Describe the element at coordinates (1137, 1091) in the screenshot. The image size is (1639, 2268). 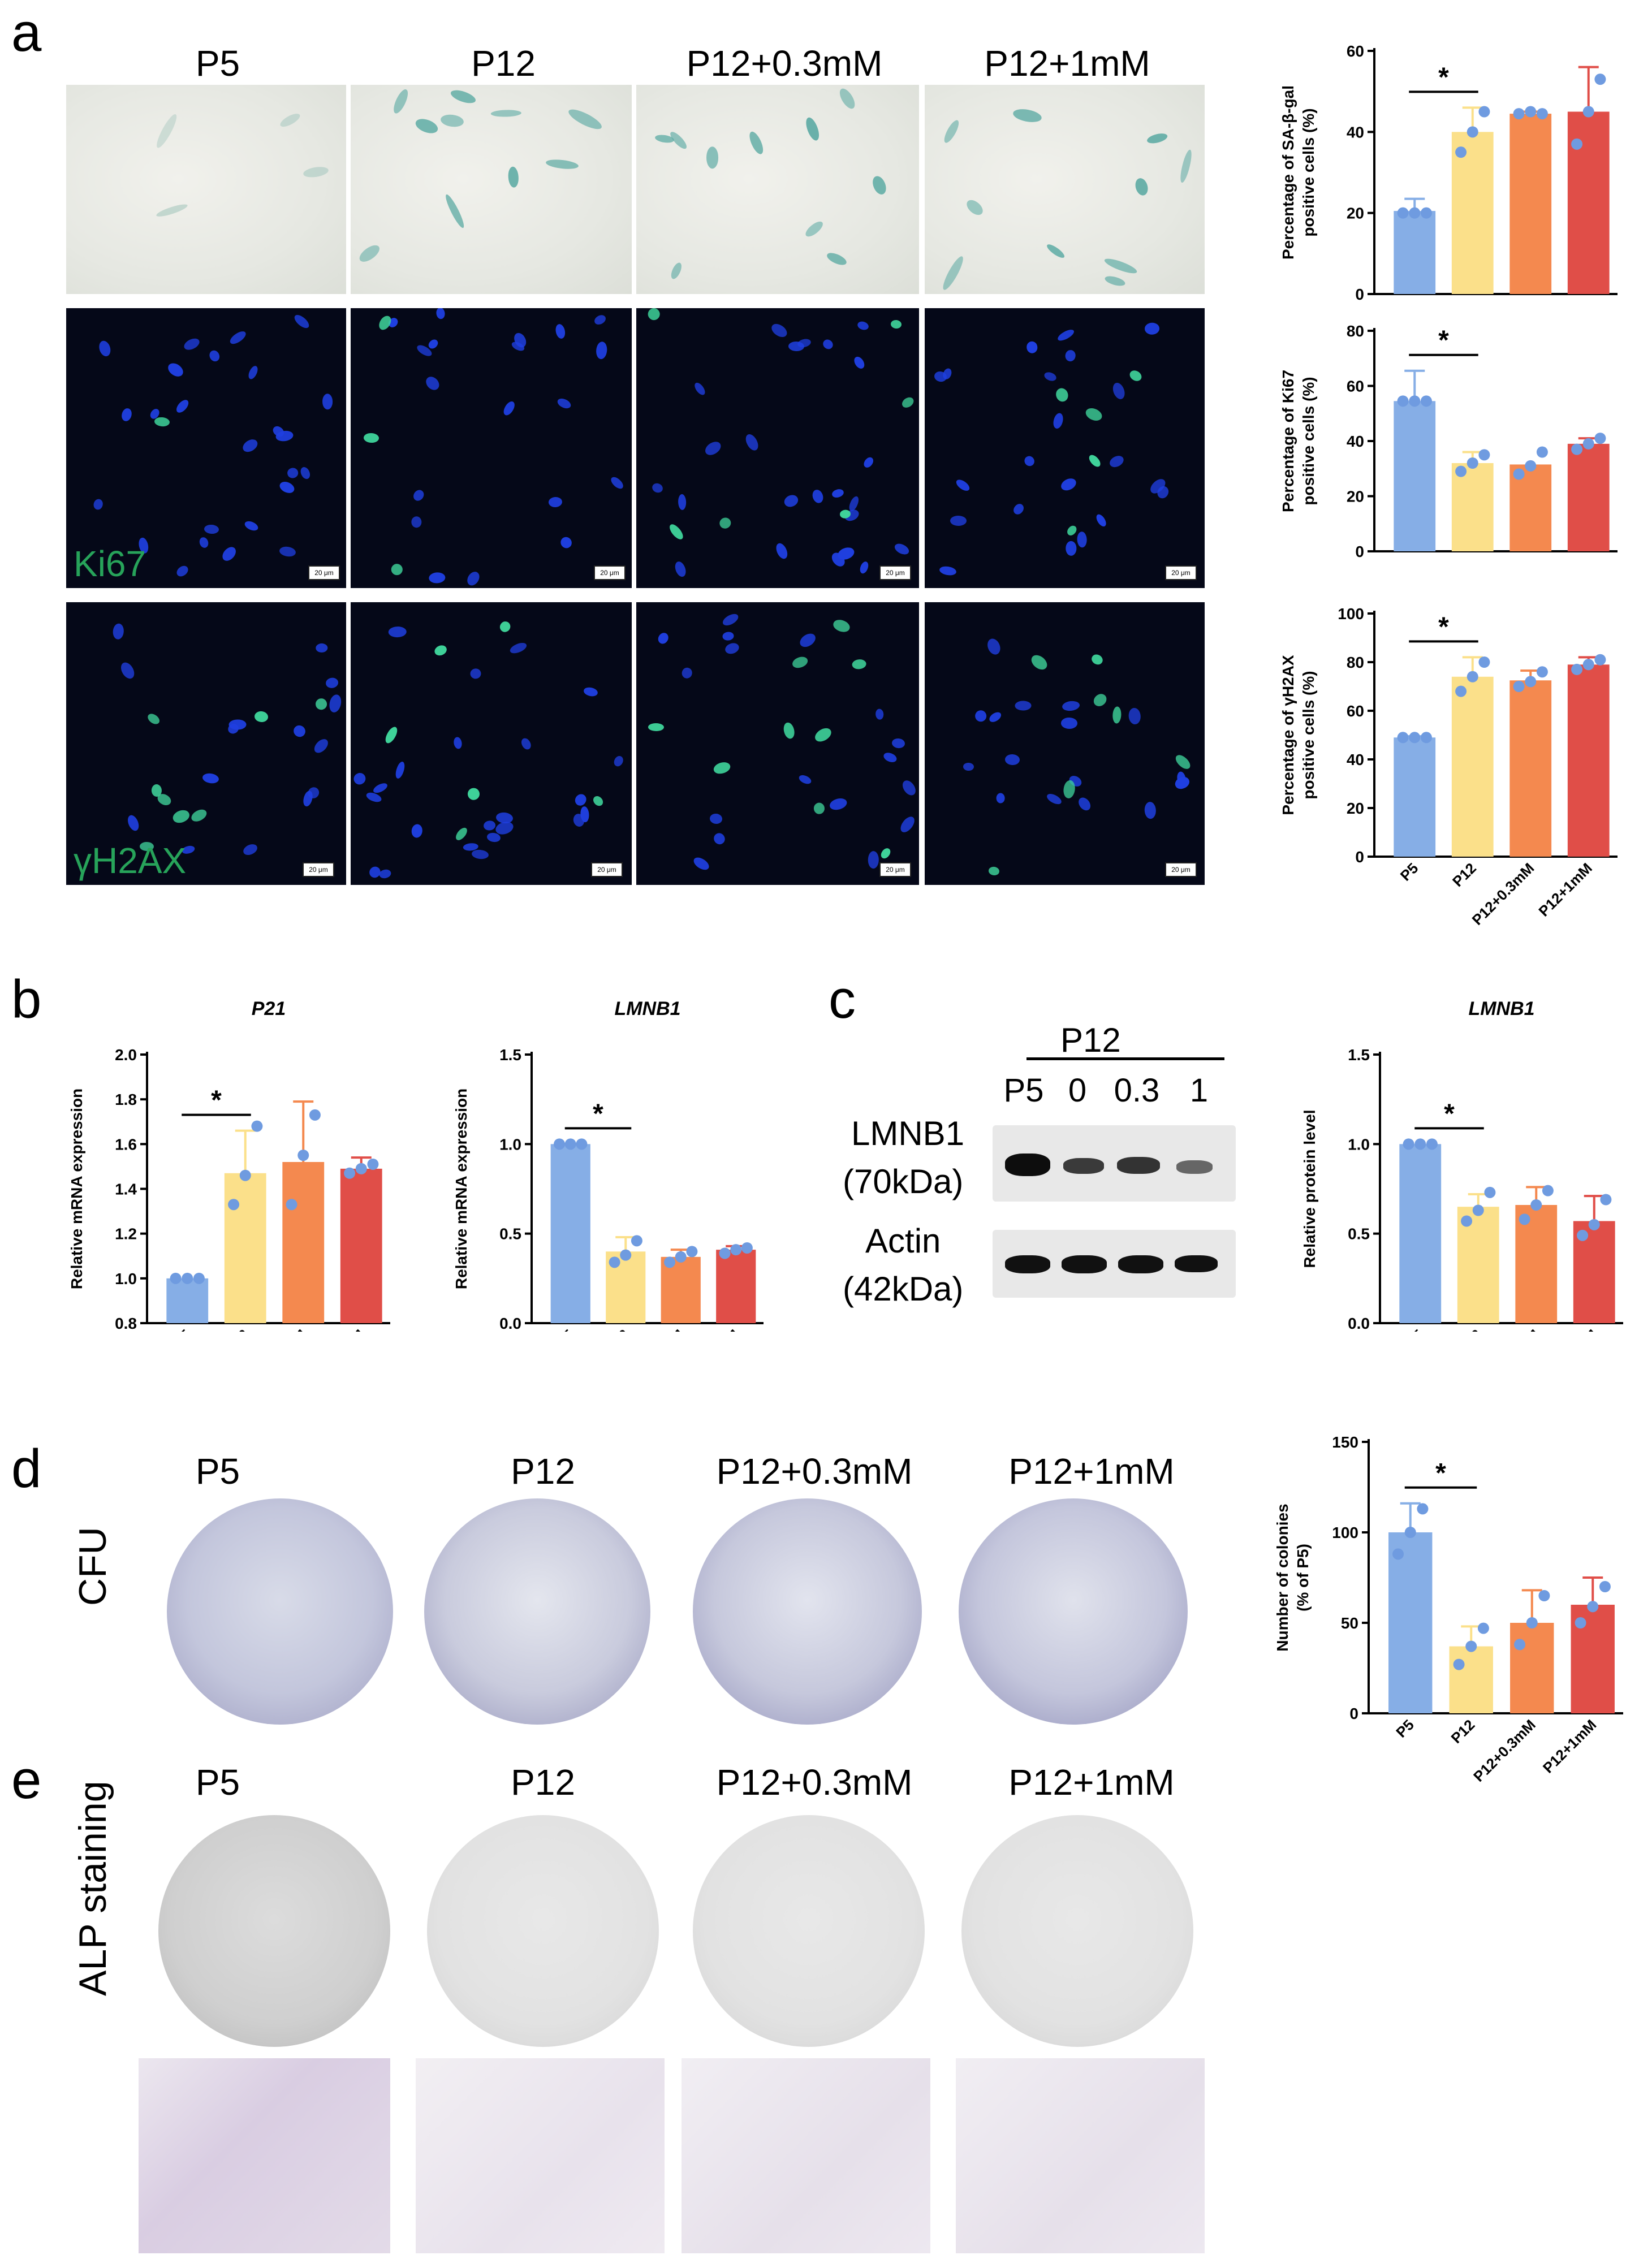
I see `wb-lane-label: 0.3` at that location.